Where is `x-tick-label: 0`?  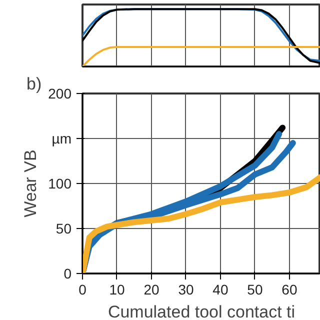
x-tick-label: 0 is located at coordinates (82, 290).